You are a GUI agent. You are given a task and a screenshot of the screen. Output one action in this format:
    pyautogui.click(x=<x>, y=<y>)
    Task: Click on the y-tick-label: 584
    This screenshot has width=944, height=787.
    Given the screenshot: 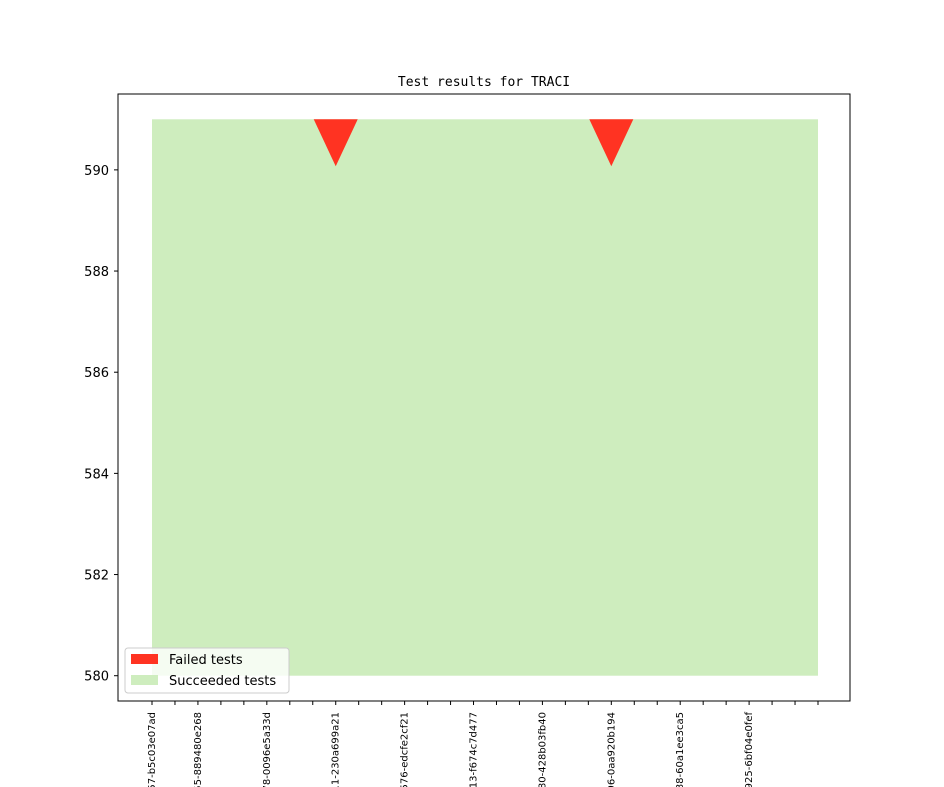 What is the action you would take?
    pyautogui.click(x=96, y=474)
    